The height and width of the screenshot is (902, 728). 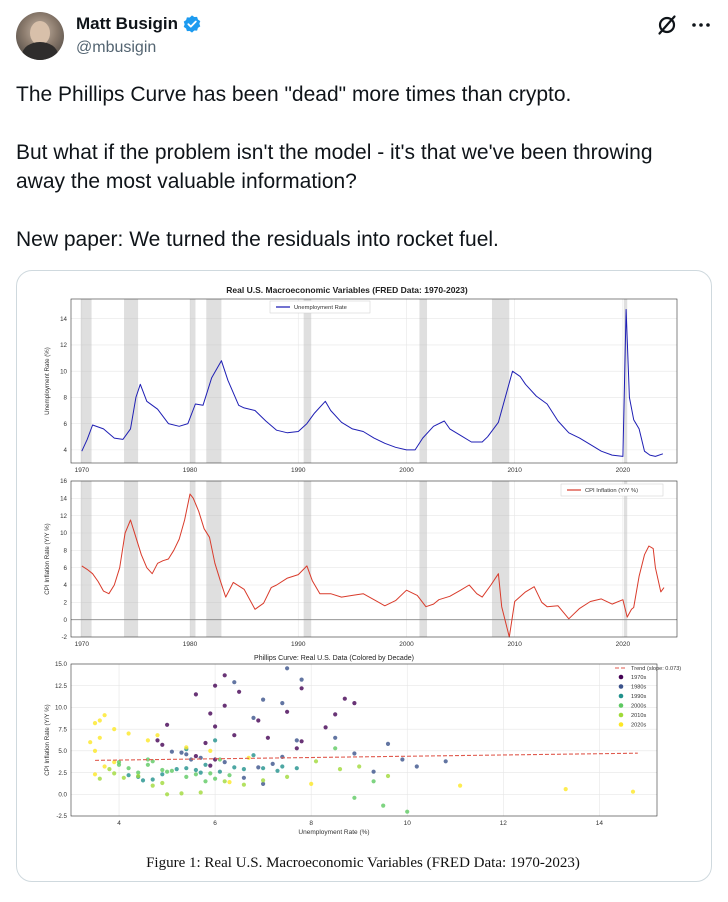 What do you see at coordinates (119, 823) in the screenshot?
I see `x-tick-label: 4` at bounding box center [119, 823].